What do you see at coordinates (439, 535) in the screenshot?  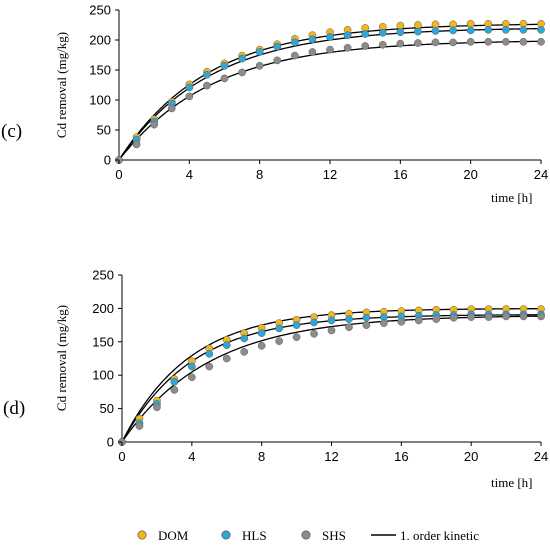 I see `legend-label-fit: 1. order kinetic` at bounding box center [439, 535].